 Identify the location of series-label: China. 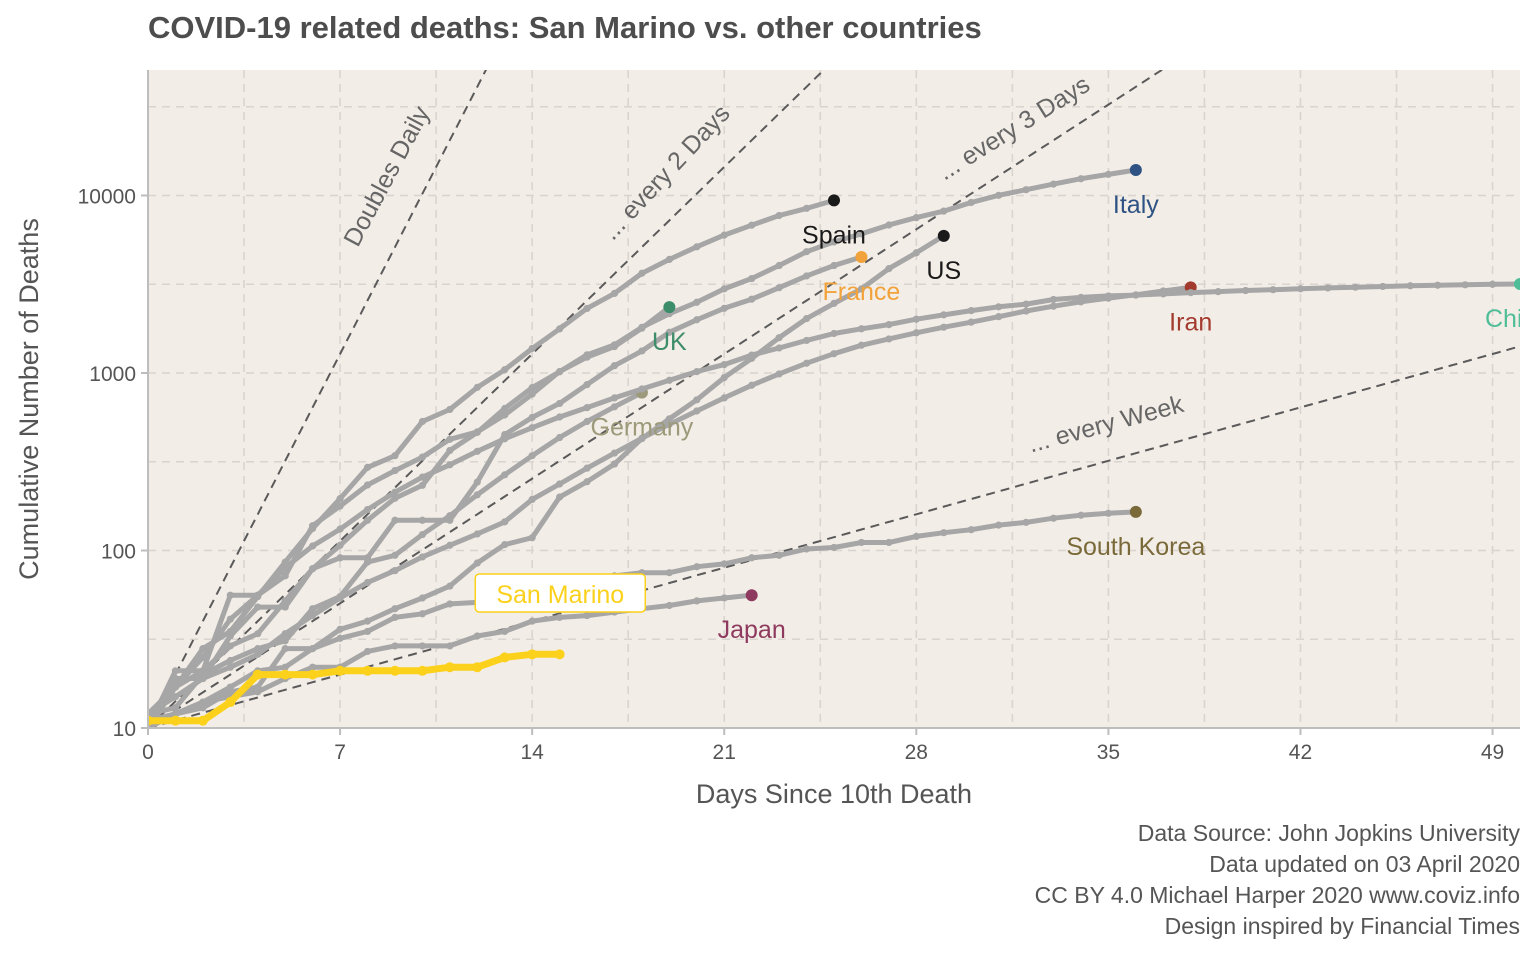
(1510, 319).